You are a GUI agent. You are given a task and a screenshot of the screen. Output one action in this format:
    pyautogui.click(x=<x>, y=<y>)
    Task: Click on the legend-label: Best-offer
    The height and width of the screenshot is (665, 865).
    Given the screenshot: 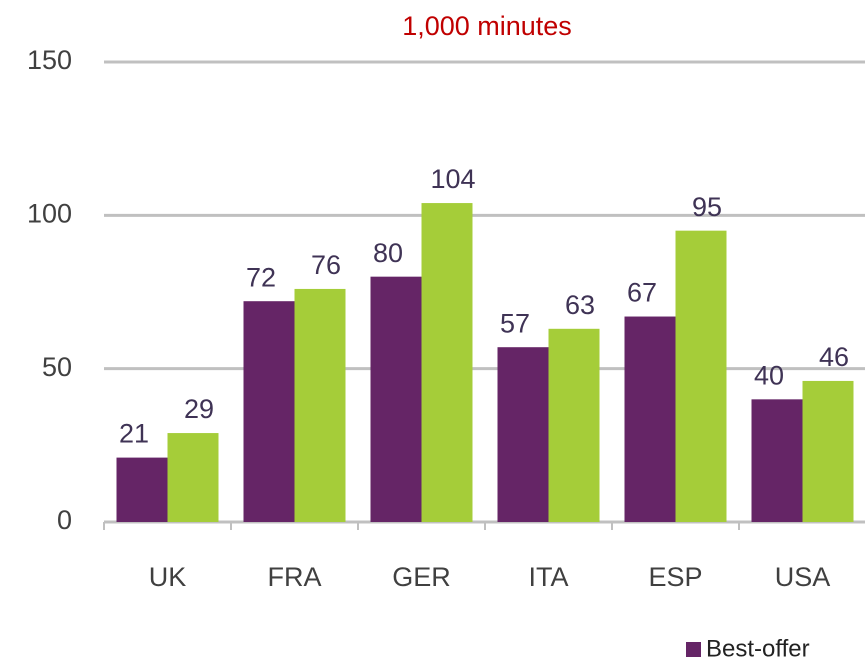 What is the action you would take?
    pyautogui.click(x=758, y=648)
    